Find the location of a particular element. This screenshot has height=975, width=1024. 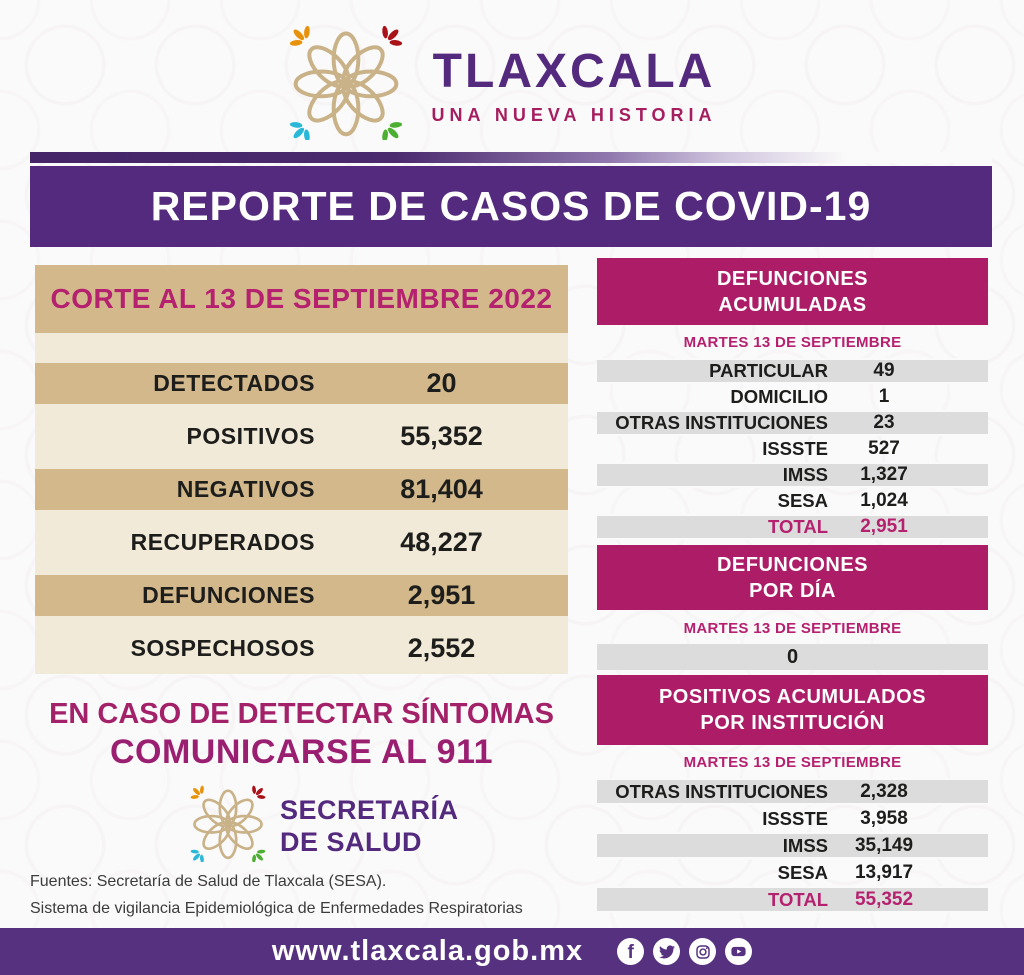

footer-bar: www.tlaxcala.gob.mx f is located at coordinates (512, 951).